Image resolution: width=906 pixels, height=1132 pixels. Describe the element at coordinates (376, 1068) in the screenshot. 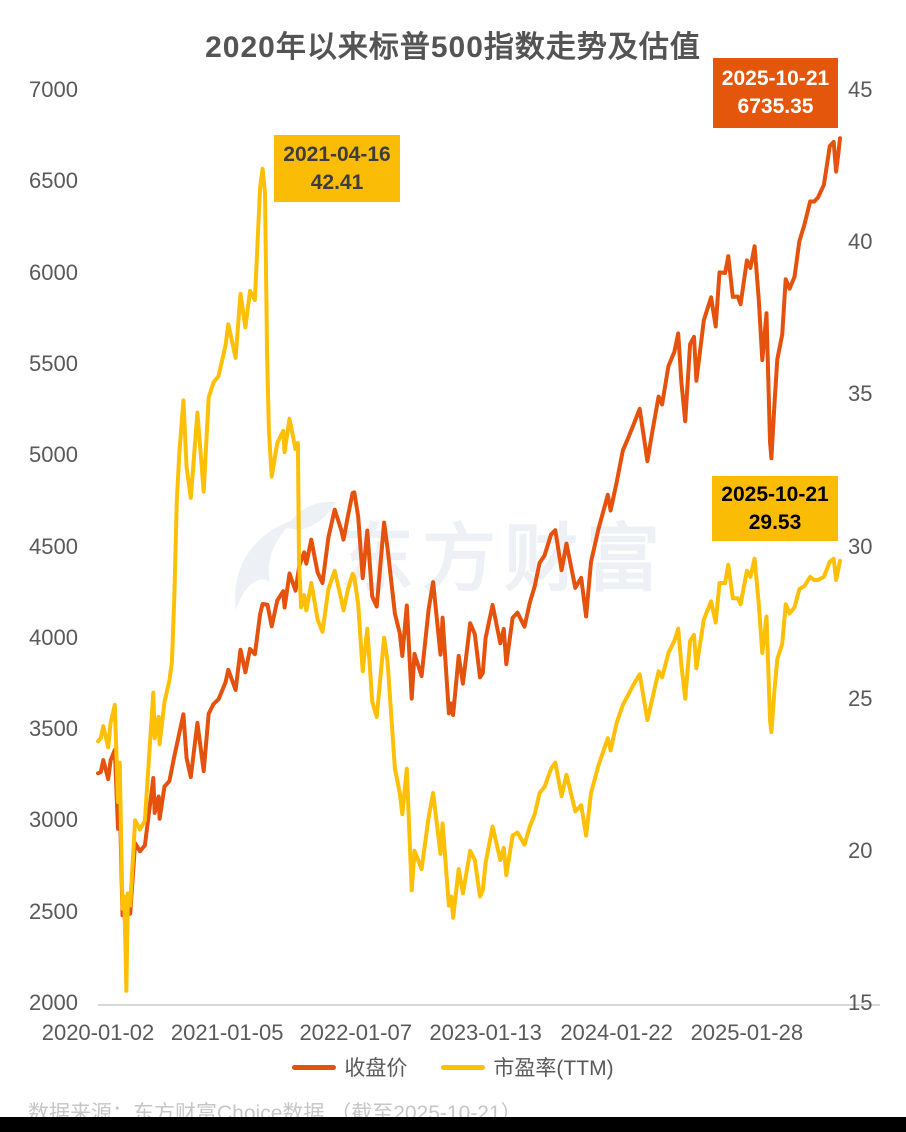

I see `legend-label-close: 收盘价` at that location.